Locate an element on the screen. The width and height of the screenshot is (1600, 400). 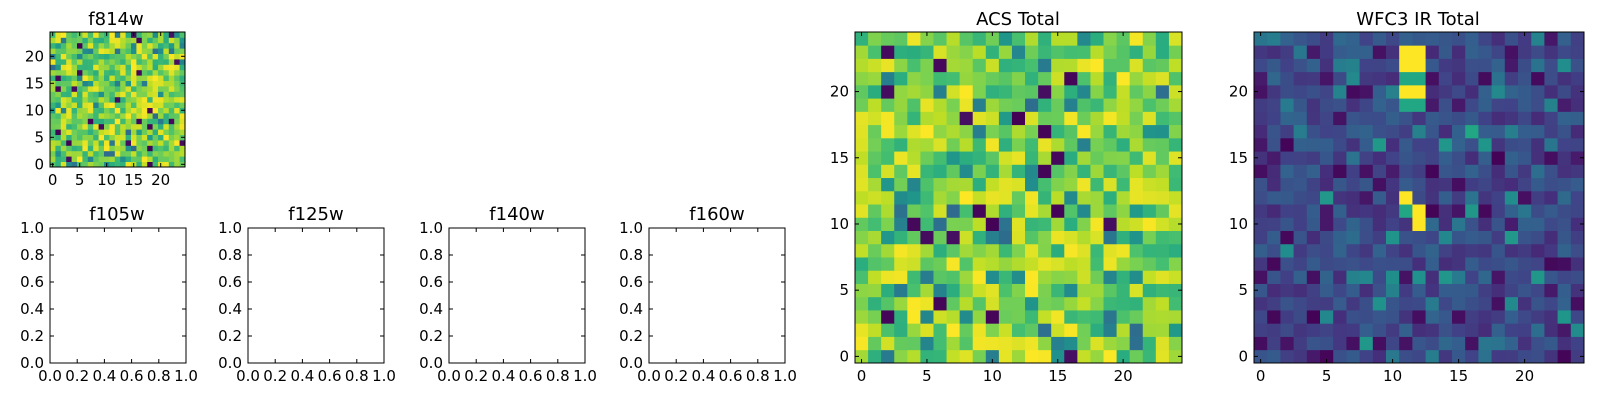
y-tick-label: 10 is located at coordinates (34, 110).